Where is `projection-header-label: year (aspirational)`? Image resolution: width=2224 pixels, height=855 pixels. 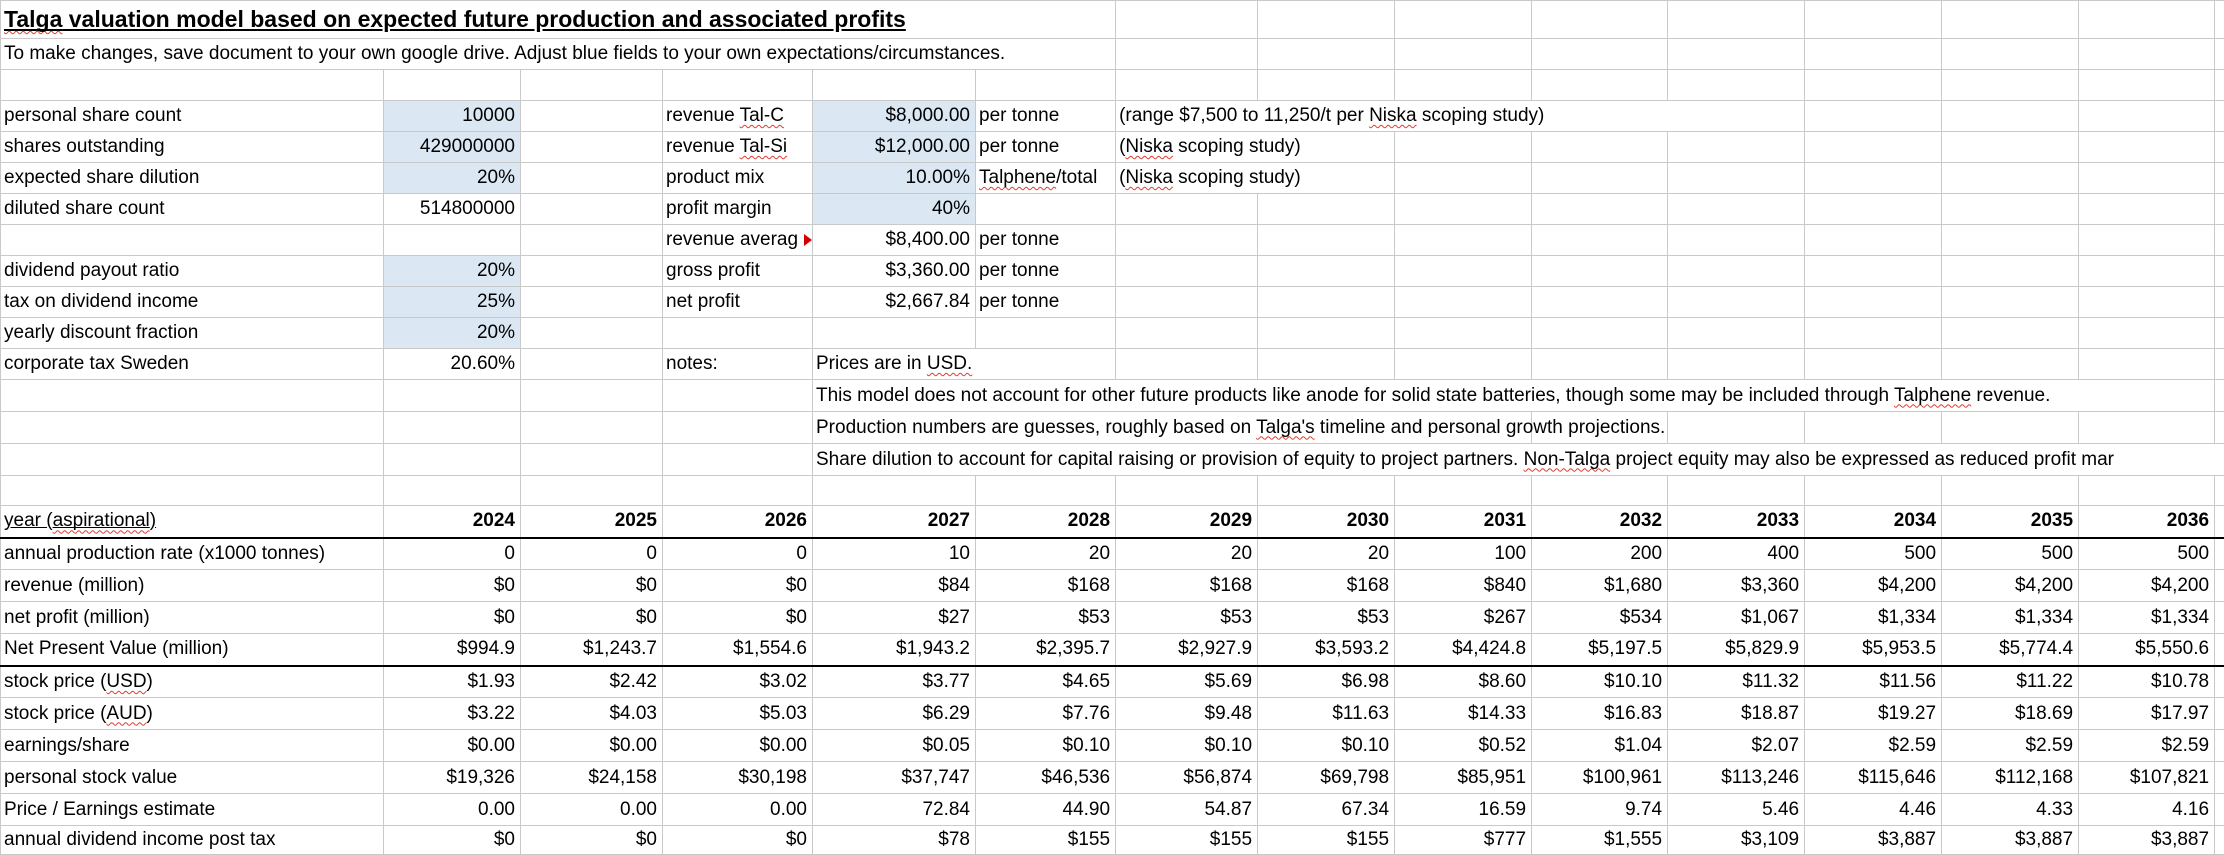 projection-header-label: year (aspirational) is located at coordinates (192, 522).